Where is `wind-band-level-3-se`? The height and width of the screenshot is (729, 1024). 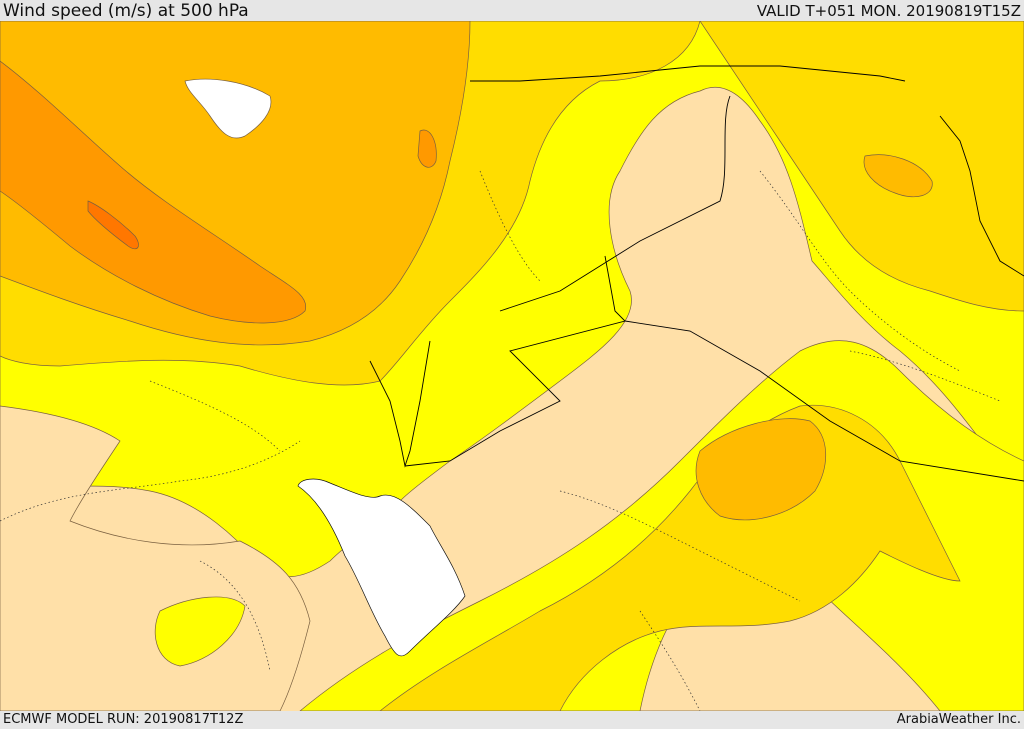
wind-band-level-3-se is located at coordinates (760, 469).